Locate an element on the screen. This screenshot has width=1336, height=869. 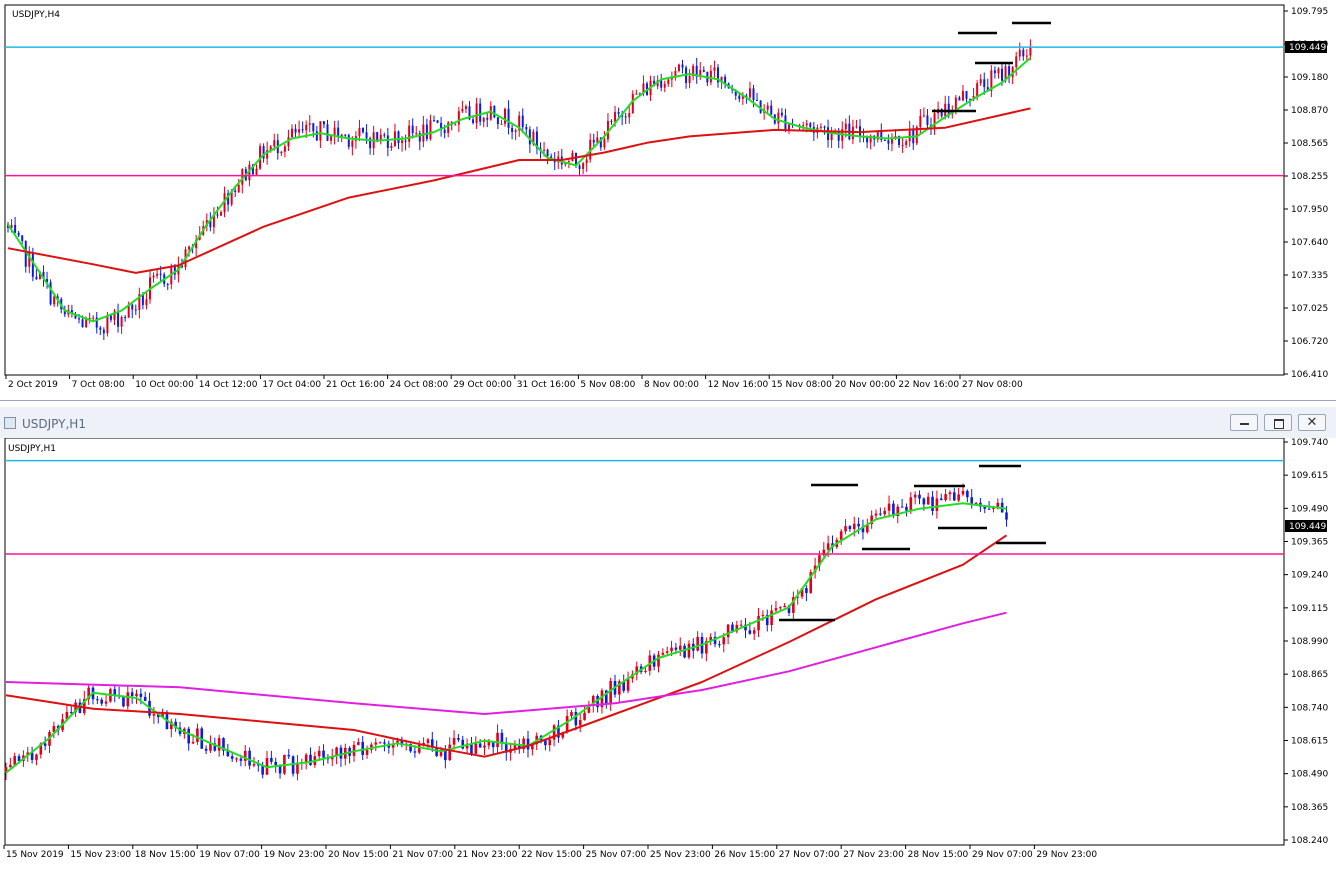
h1-window-titlebar: USDJPY,H1 ✕ is located at coordinates (668, 422).